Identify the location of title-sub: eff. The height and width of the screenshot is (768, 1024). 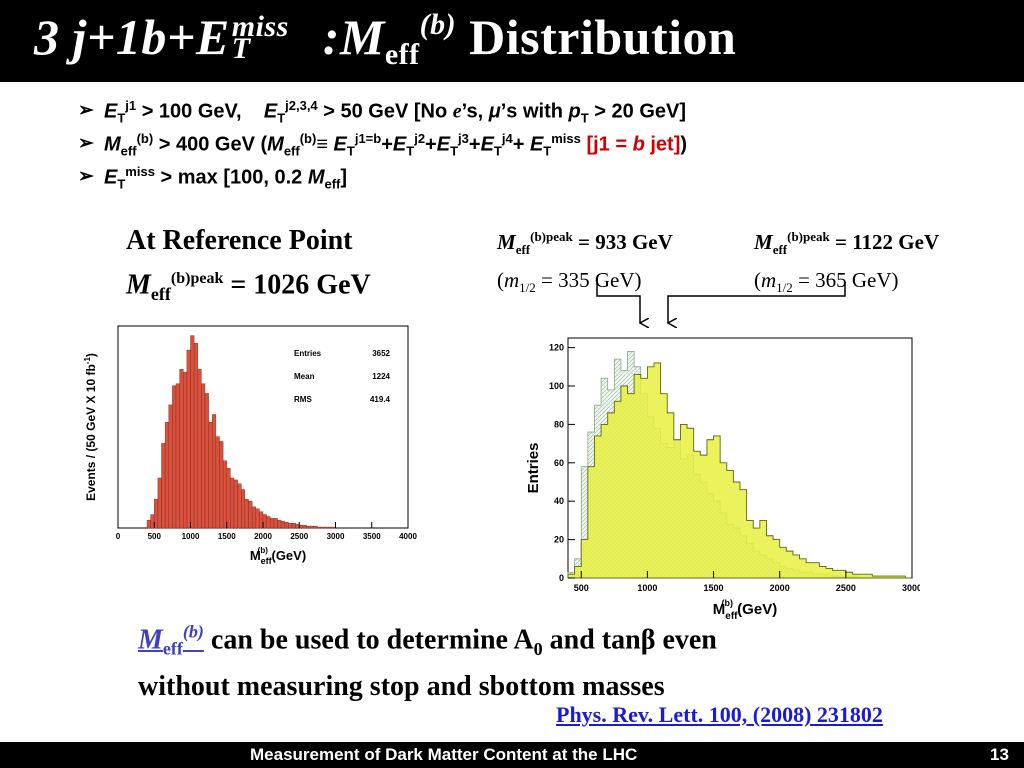
(402, 54).